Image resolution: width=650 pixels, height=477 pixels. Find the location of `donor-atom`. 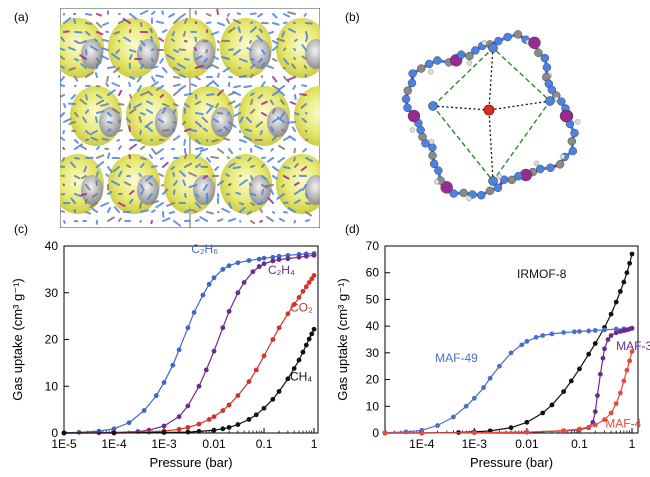

donor-atom is located at coordinates (493, 48).